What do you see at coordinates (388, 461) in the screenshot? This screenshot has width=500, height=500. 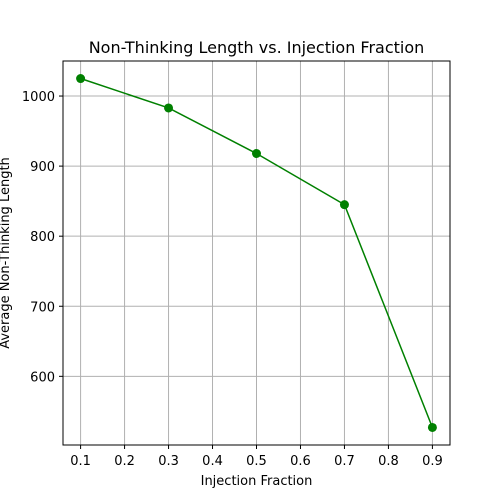 I see `x-tick-label: 0.8` at bounding box center [388, 461].